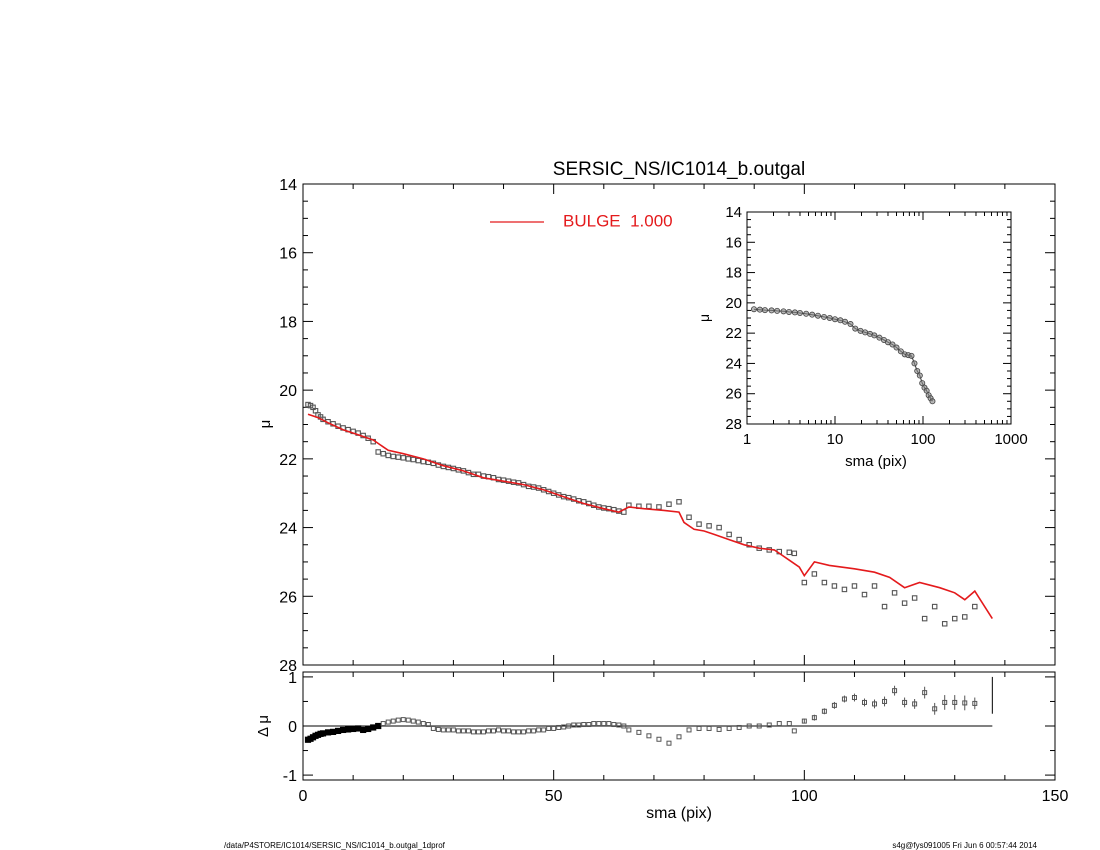 Image resolution: width=1100 pixels, height=850 pixels. Describe the element at coordinates (1010, 439) in the screenshot. I see `inset-x-tick-label: 1000` at that location.